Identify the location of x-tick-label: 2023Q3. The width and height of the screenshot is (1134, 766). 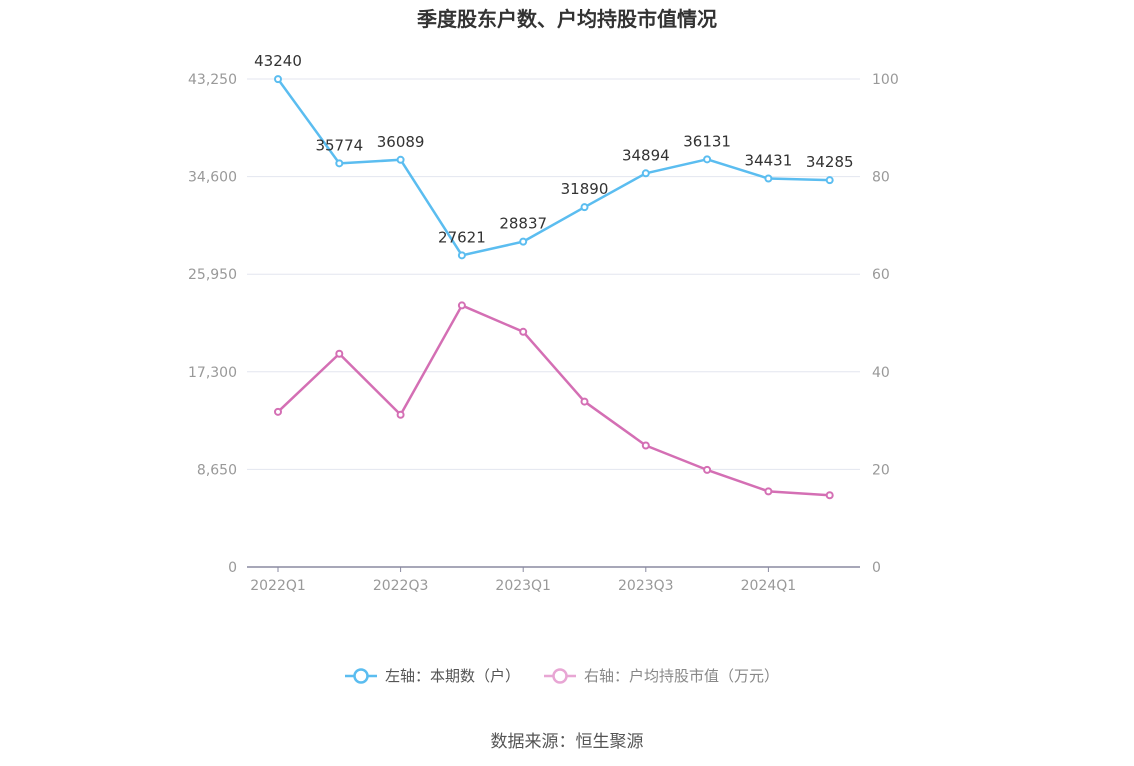
(646, 586).